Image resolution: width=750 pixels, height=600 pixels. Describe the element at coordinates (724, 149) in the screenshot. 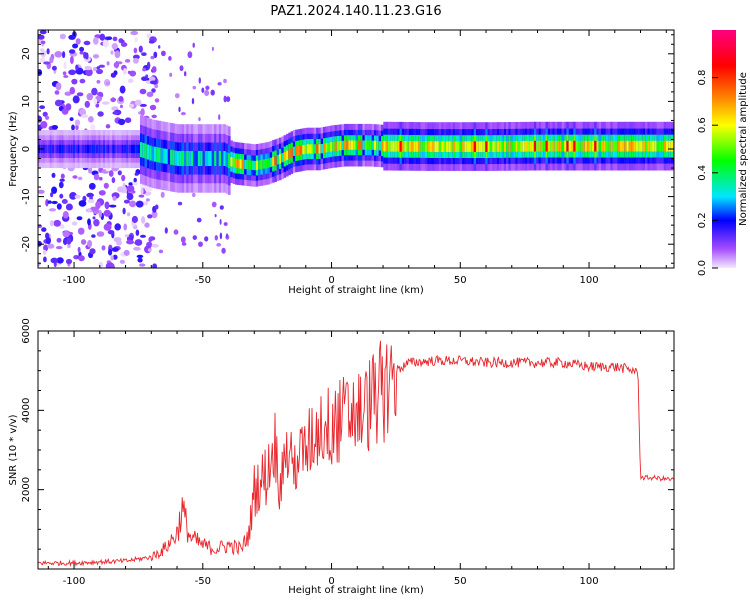

I see `colorbar-bar` at that location.